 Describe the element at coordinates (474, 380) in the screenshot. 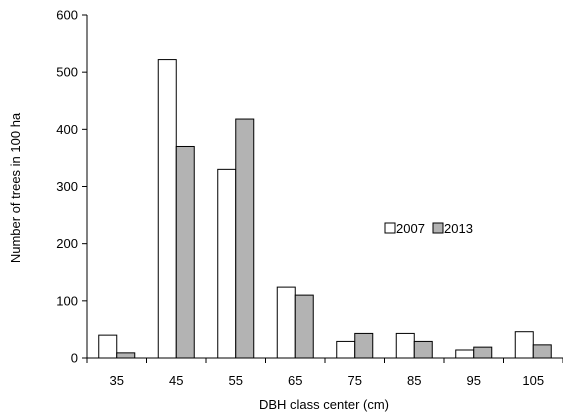

I see `x-tick-label: 95` at that location.